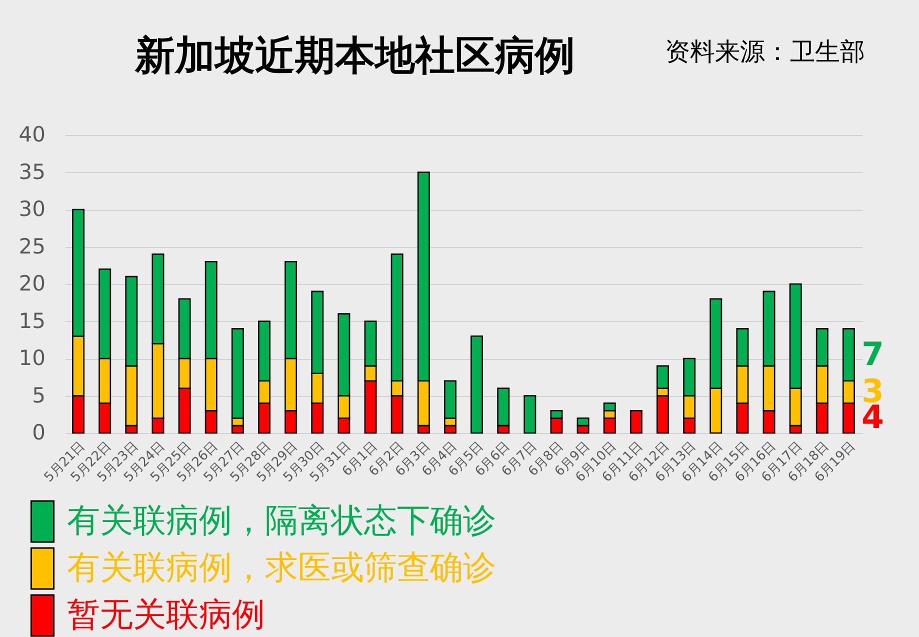  I want to click on y-tick-label: 0, so click(39, 432).